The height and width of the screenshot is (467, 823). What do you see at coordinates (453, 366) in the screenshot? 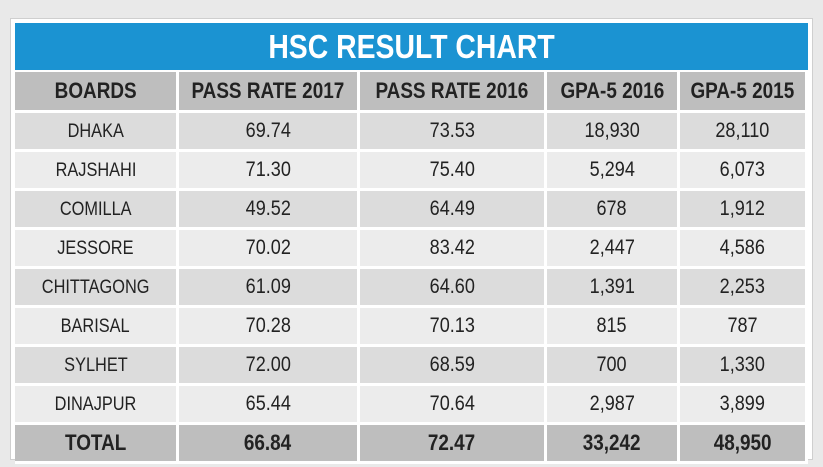
I see `pass-rate-2016-cell: 68.59` at bounding box center [453, 366].